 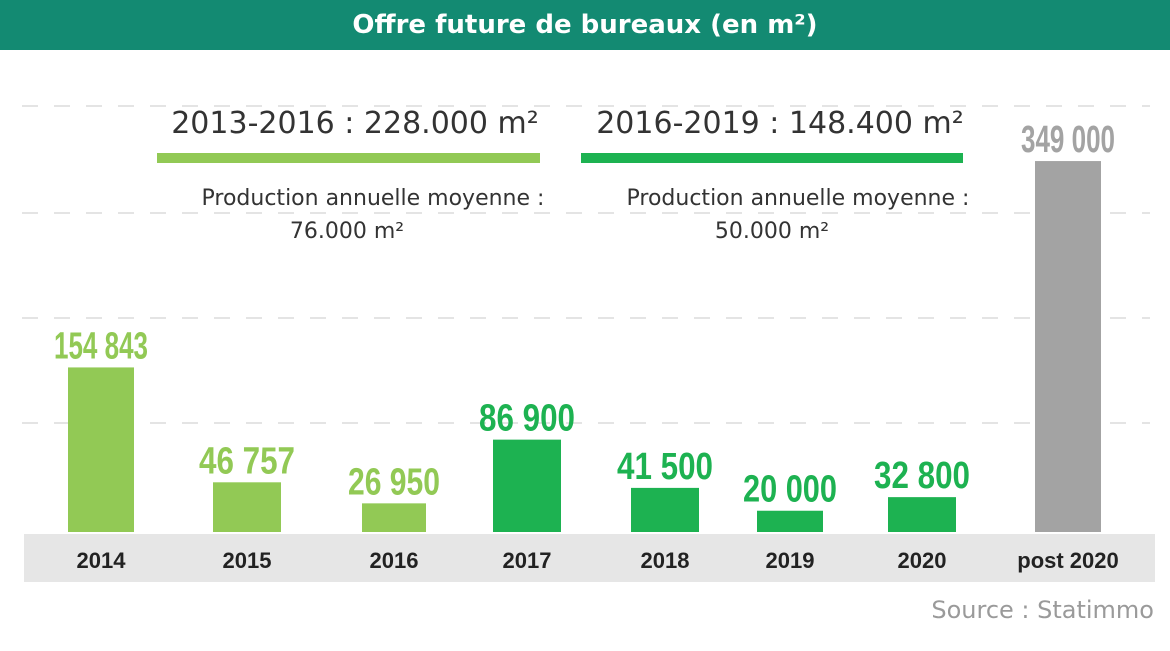 I want to click on value-label: 349 000, so click(x=1068, y=140).